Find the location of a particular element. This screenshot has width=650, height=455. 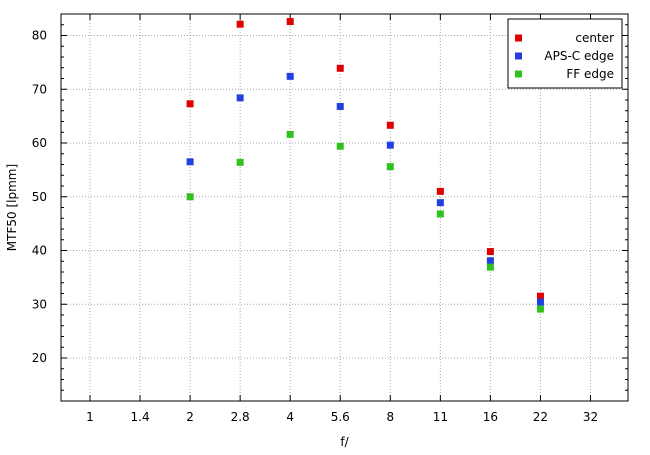

y-tick-label: 20 is located at coordinates (39, 358).